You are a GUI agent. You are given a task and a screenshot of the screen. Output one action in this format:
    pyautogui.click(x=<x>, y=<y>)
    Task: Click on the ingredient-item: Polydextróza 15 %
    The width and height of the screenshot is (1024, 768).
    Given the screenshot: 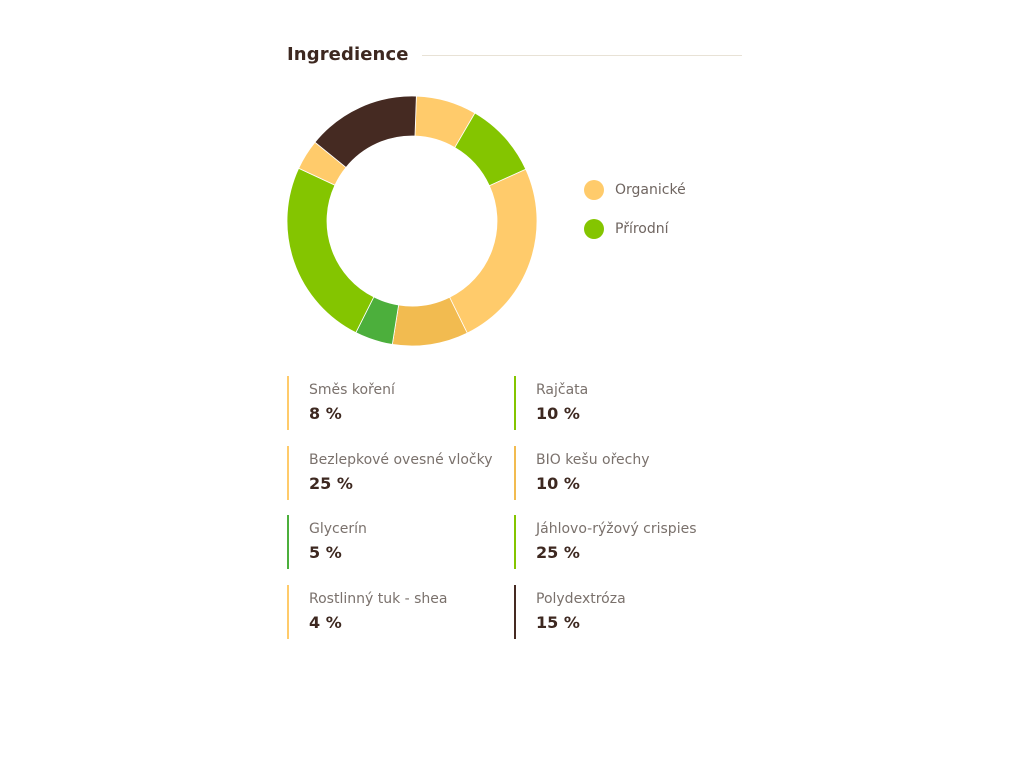 What is the action you would take?
    pyautogui.click(x=625, y=612)
    